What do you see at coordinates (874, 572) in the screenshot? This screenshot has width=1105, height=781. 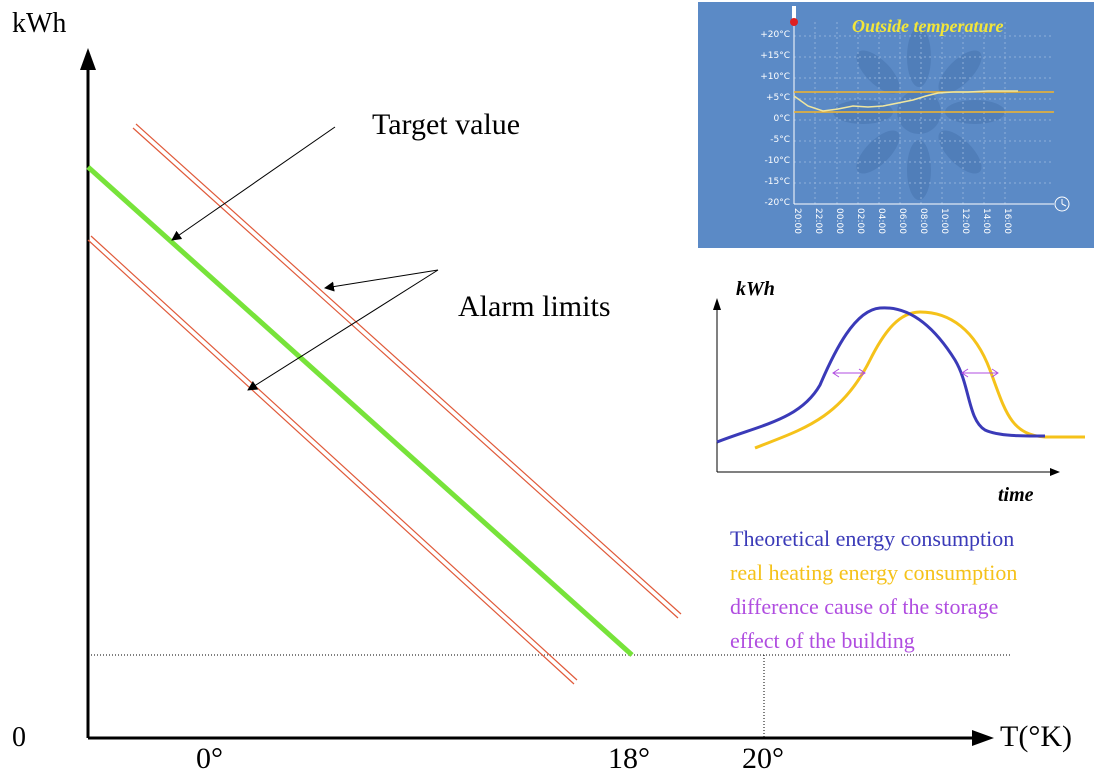 I see `legend-real: real heating energy consumption` at bounding box center [874, 572].